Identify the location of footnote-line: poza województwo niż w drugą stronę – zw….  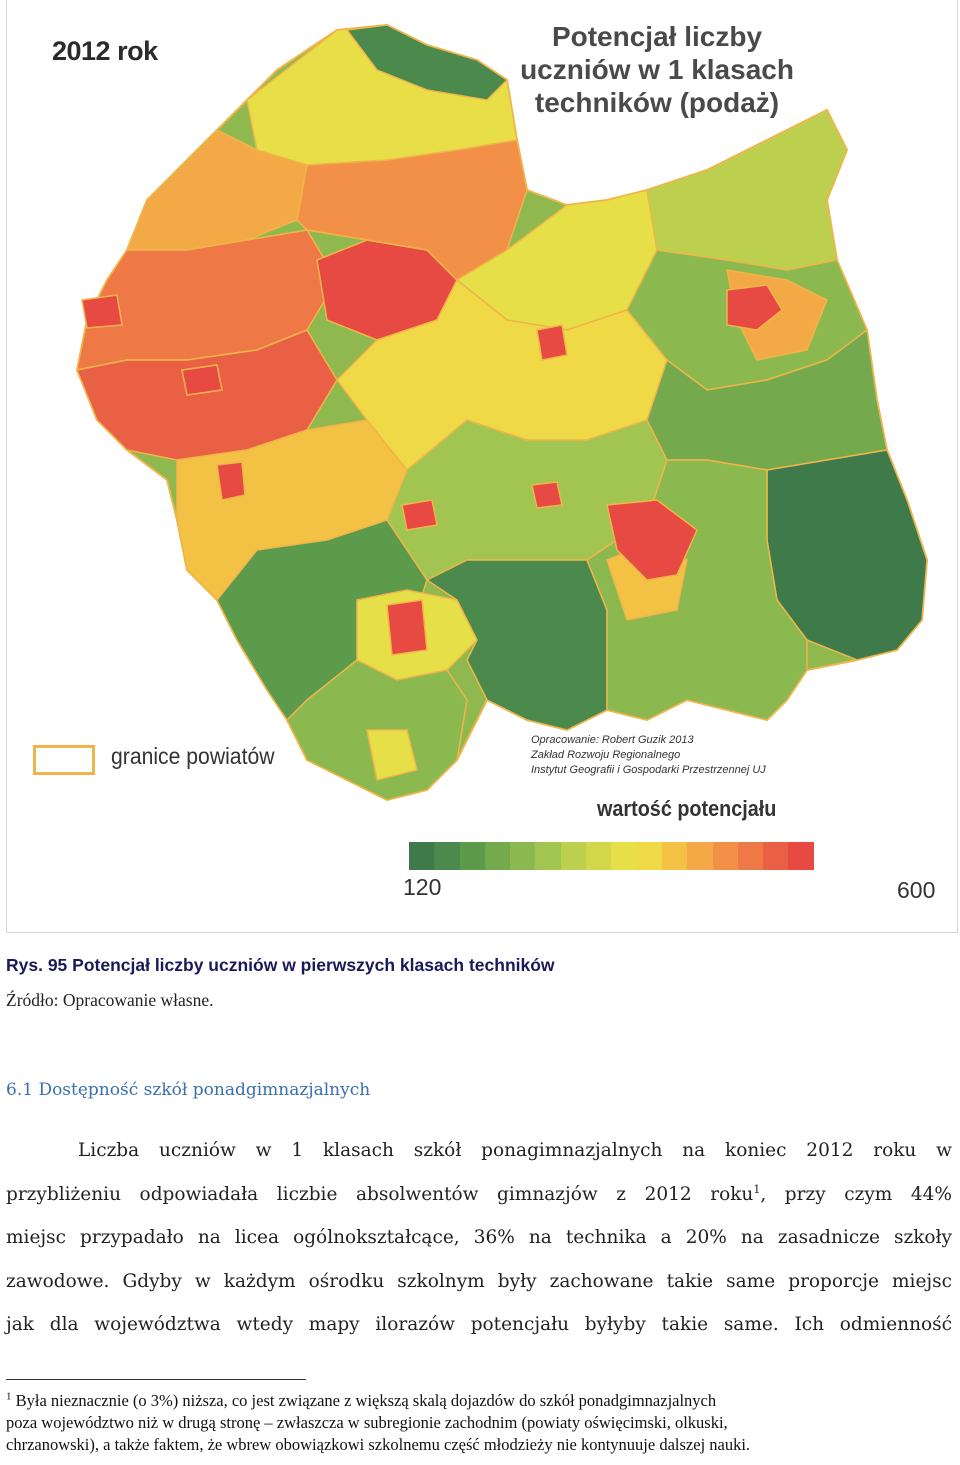
(367, 1422).